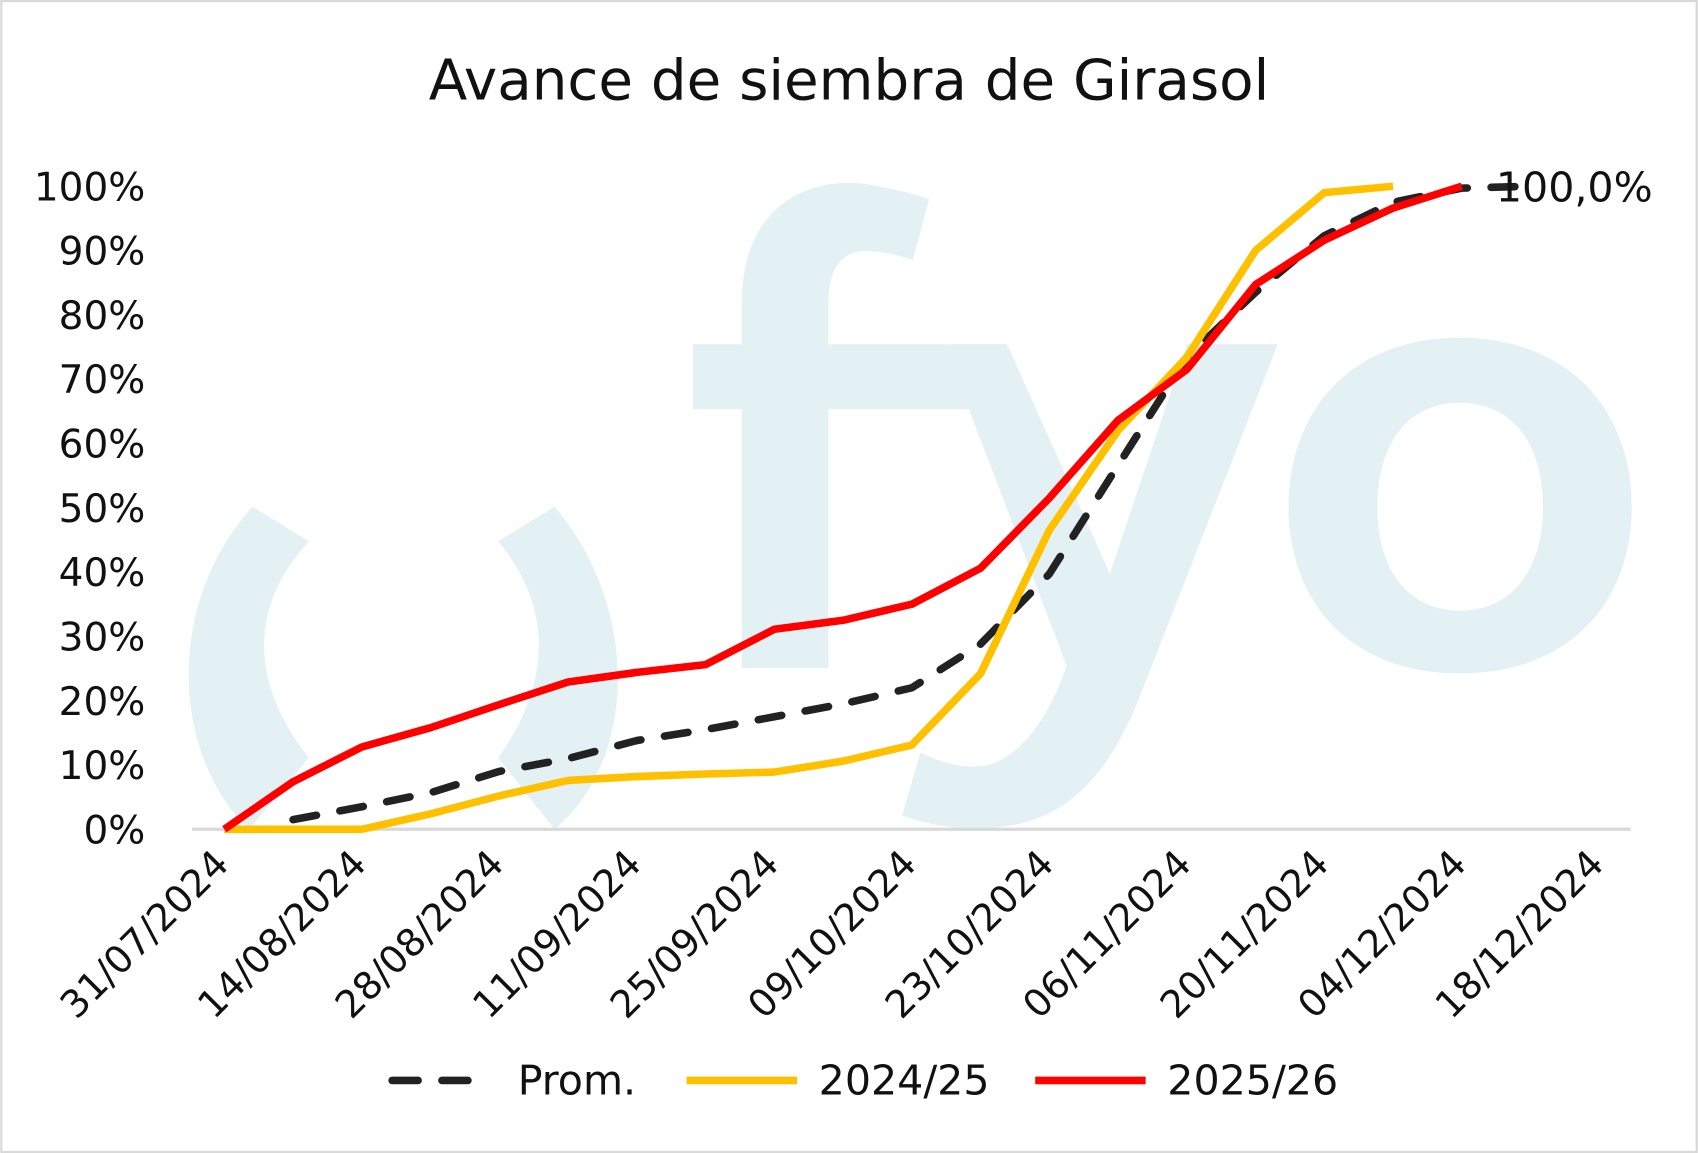 This screenshot has width=1698, height=1153. What do you see at coordinates (577, 1081) in the screenshot?
I see `legend-label: Prom.` at bounding box center [577, 1081].